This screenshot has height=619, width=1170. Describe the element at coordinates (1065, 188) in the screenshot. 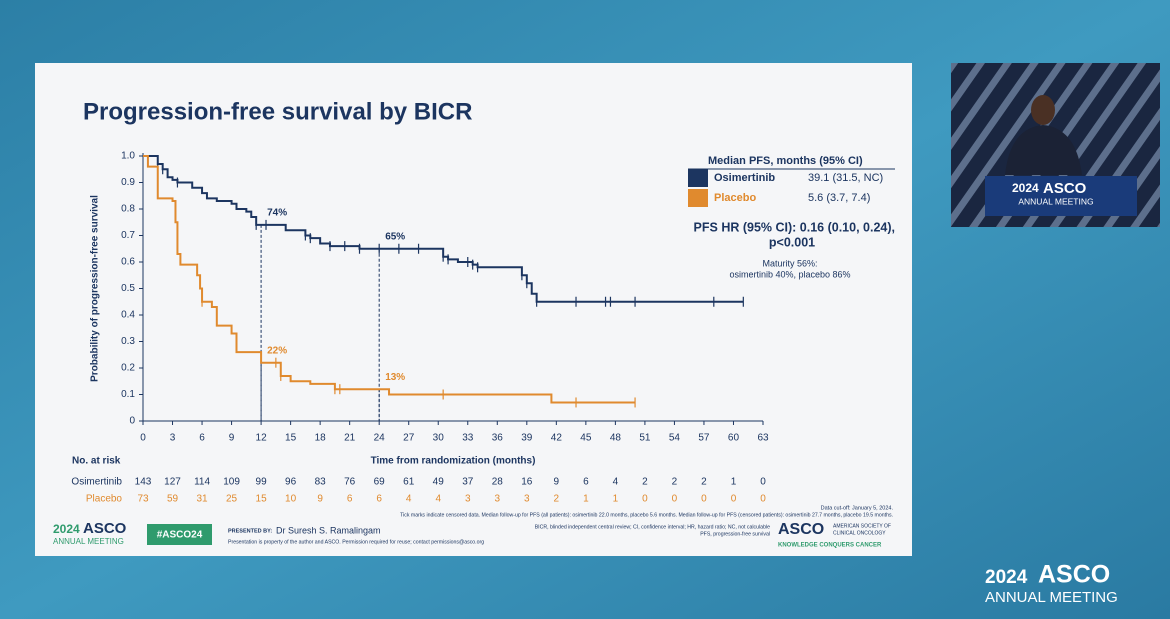

I see `podium-name: ASCO` at that location.